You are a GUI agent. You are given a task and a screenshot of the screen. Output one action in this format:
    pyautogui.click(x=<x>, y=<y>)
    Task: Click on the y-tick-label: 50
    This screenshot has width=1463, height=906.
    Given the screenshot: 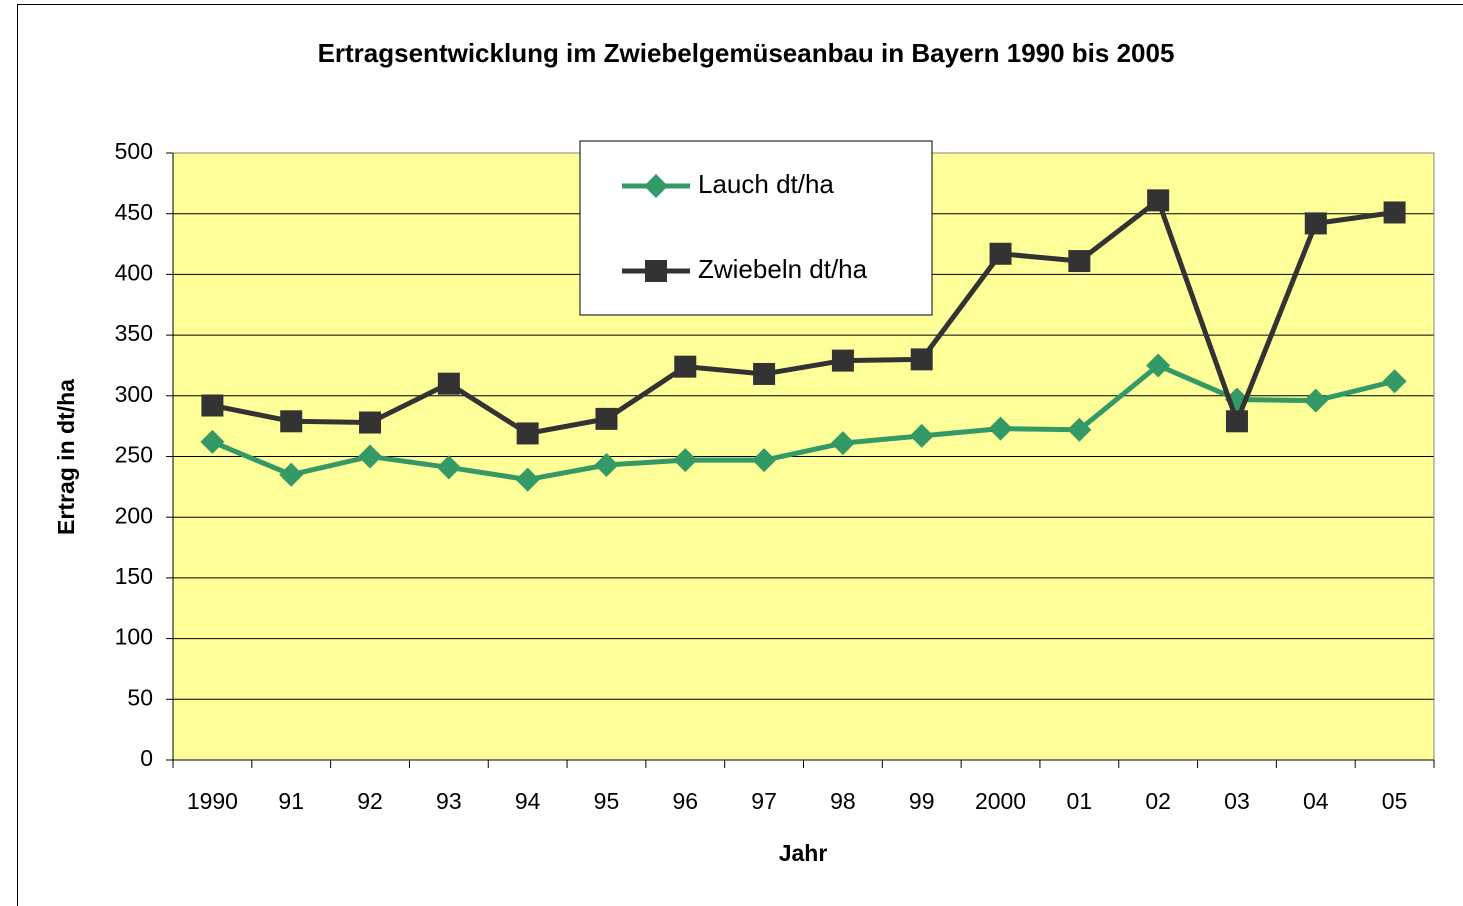 What is the action you would take?
    pyautogui.click(x=140, y=697)
    